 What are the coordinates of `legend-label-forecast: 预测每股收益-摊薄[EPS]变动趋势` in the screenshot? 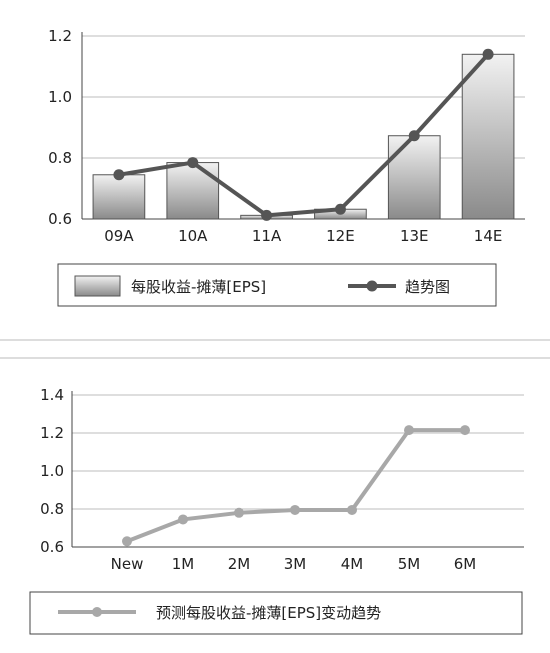 It's located at (268, 613).